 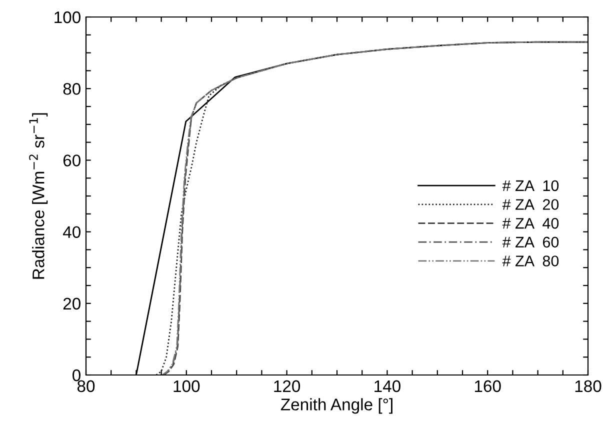 I want to click on y-tick-label: 80, so click(x=71, y=89).